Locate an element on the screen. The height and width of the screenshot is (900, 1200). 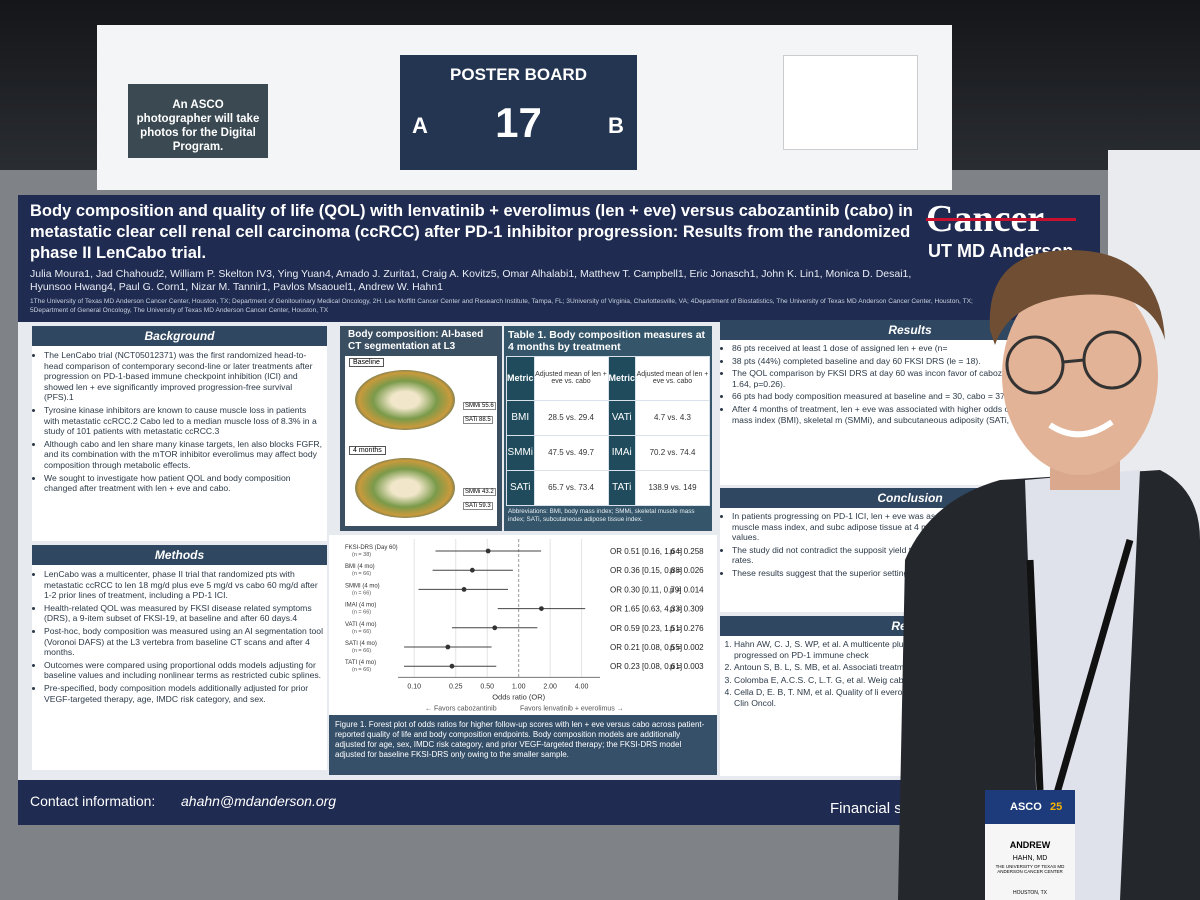
p-text: p = 0.014 is located at coordinates (687, 589).